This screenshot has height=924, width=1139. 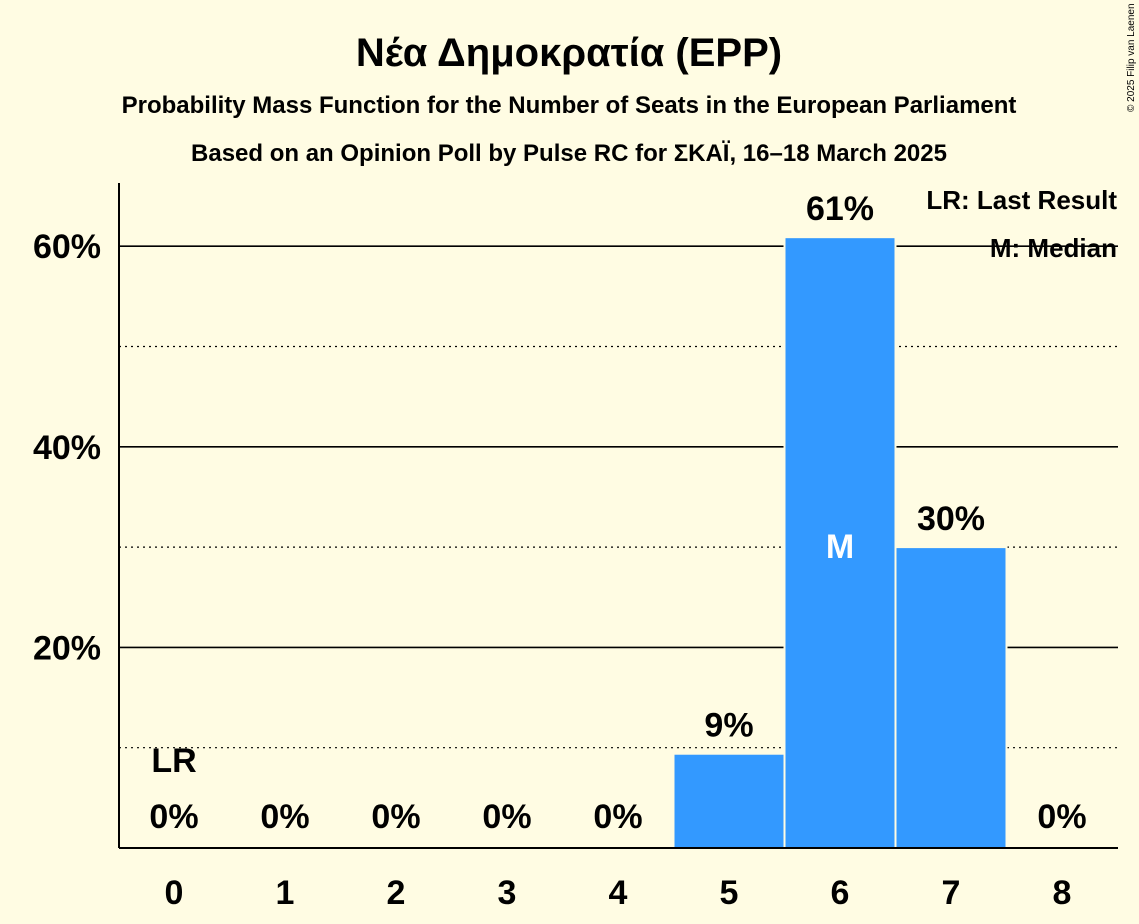 I want to click on copyright-notice: © 2025 Filip van Laenen, so click(x=1131, y=57).